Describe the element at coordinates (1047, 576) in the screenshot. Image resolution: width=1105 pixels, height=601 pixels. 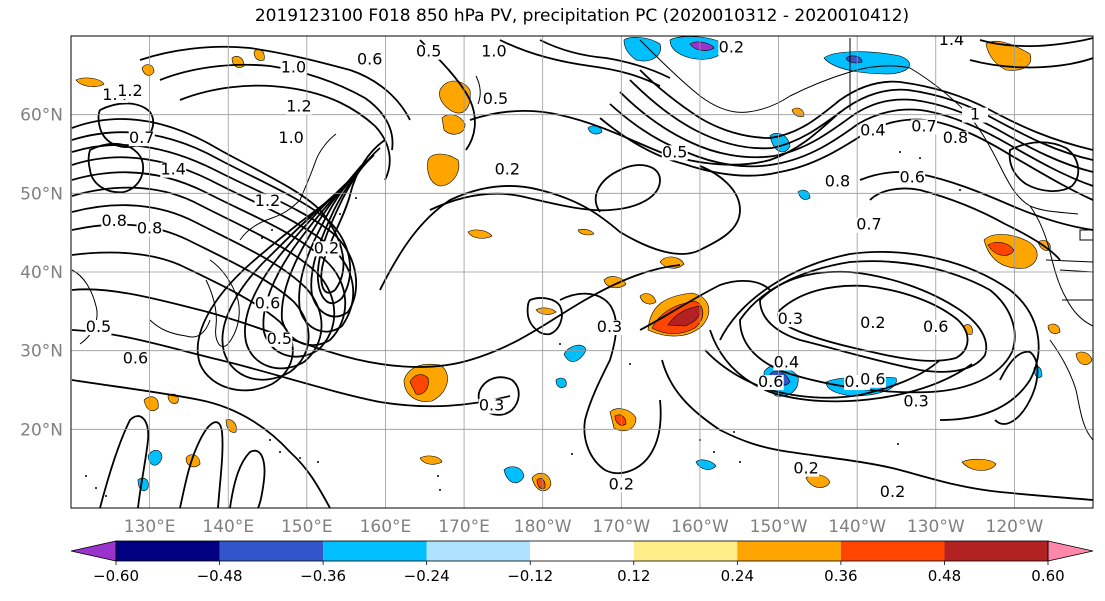
I see `colorbar-label: 0.60` at that location.